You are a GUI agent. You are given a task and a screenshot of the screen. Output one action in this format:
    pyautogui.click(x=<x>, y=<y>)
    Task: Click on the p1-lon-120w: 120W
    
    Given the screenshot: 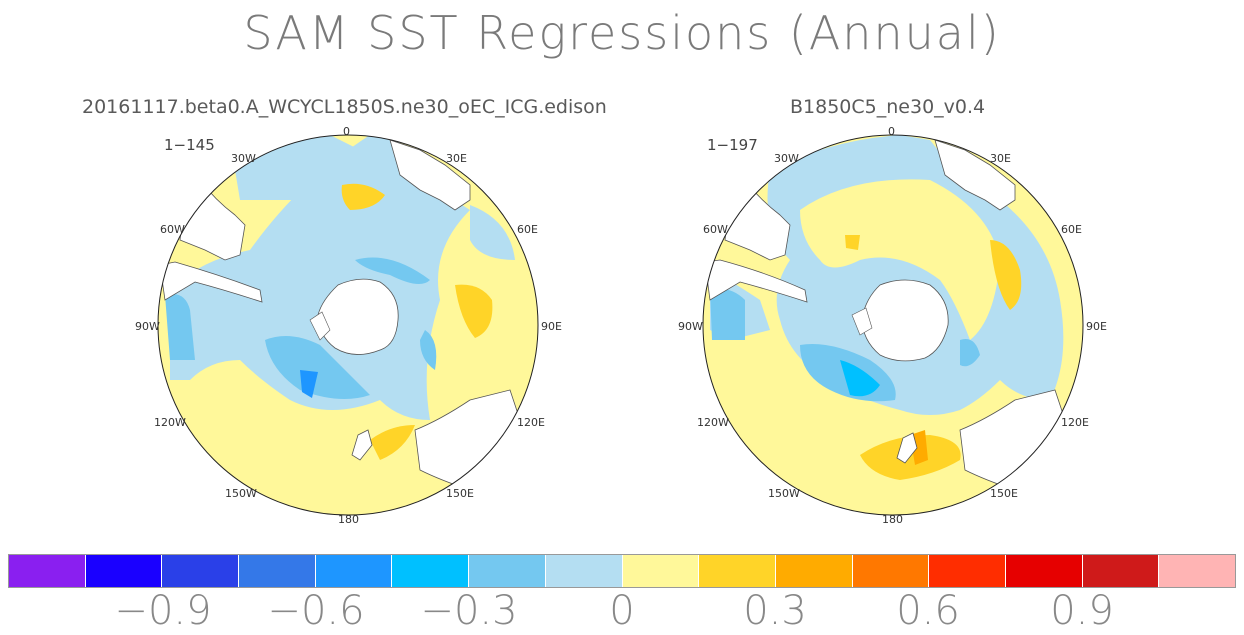 What is the action you would take?
    pyautogui.click(x=170, y=422)
    